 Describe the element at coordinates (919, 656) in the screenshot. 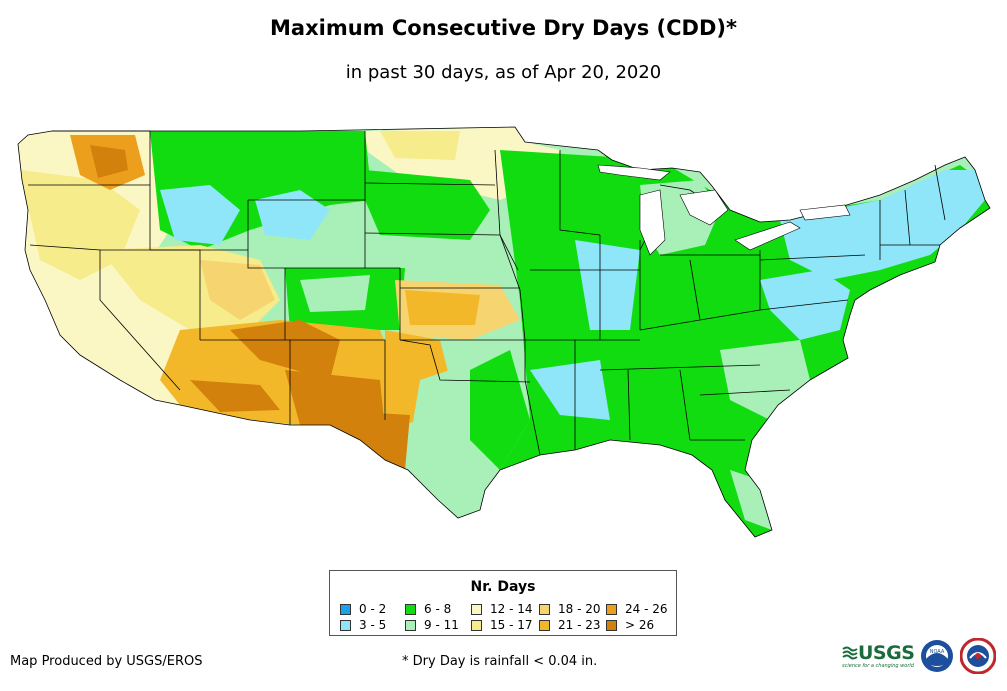

I see `agency-logos: USGS science for a changing world NOAA` at that location.